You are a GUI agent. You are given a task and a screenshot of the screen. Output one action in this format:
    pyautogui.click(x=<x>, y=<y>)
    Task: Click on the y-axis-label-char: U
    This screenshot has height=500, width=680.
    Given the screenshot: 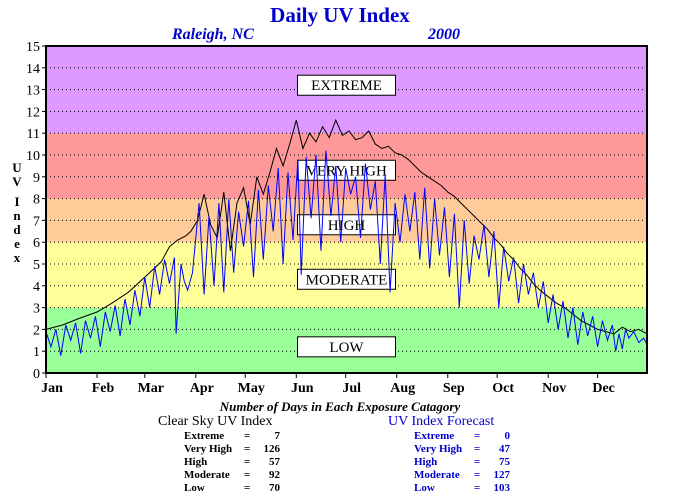 What is the action you would take?
    pyautogui.click(x=17, y=167)
    